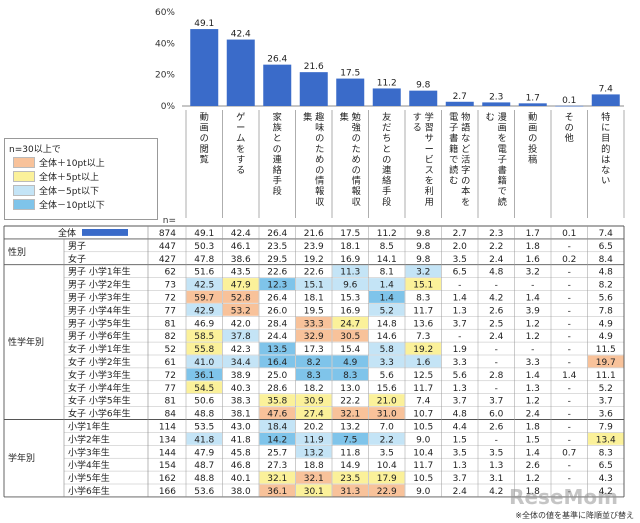 Image resolution: width=640 pixels, height=523 pixels. What do you see at coordinates (241, 376) in the screenshot?
I see `table-cell-value: 38.9` at bounding box center [241, 376].